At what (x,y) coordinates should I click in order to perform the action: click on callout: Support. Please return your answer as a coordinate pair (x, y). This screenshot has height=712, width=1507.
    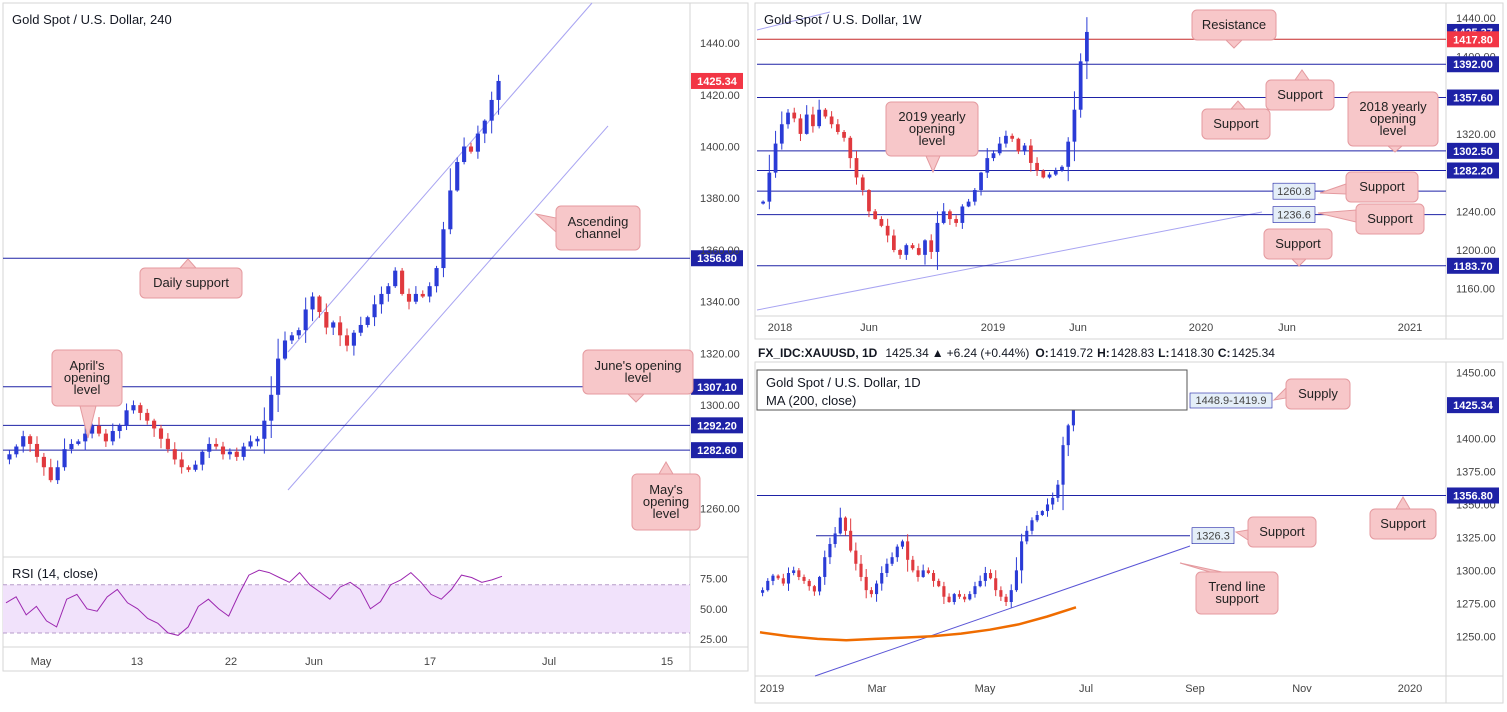
    Looking at the image, I should click on (1275, 532).